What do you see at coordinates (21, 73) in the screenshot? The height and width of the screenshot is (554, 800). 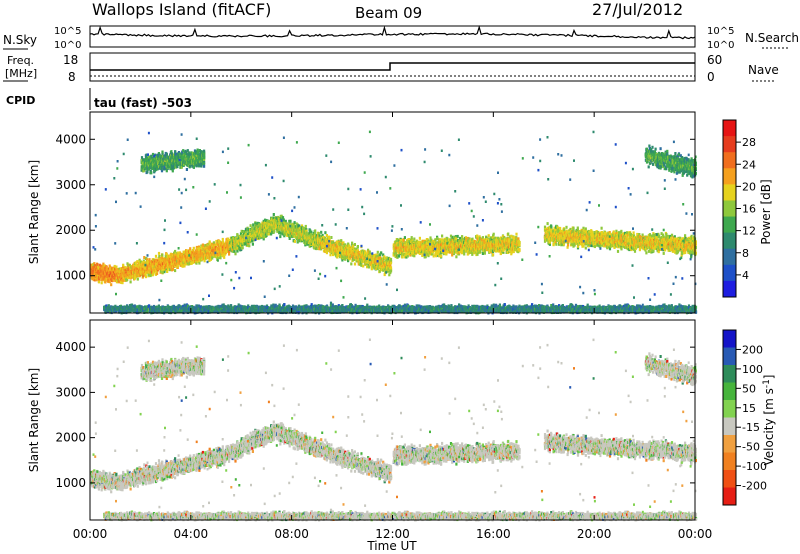 I see `freq-label-2: [MHz]` at bounding box center [21, 73].